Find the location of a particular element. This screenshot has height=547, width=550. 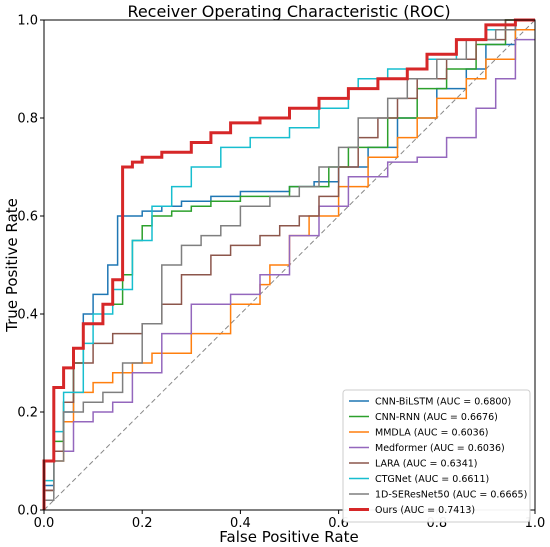

legend-entry-3: Medformer (AUC = 0.6036) is located at coordinates (440, 448).